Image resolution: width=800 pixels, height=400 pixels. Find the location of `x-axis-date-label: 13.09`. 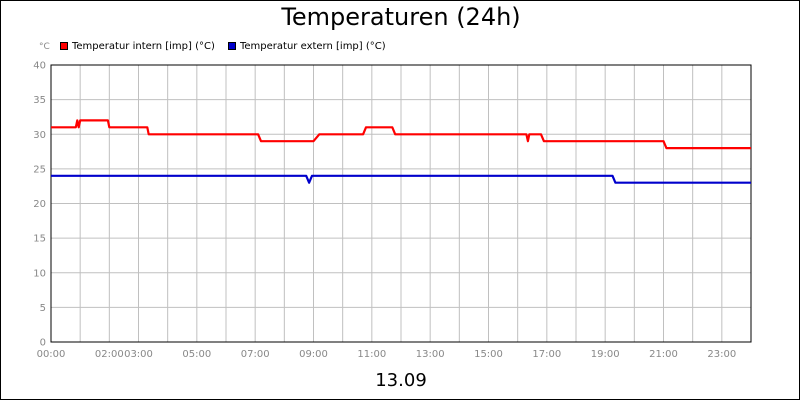

x-axis-date-label: 13.09 is located at coordinates (401, 380).